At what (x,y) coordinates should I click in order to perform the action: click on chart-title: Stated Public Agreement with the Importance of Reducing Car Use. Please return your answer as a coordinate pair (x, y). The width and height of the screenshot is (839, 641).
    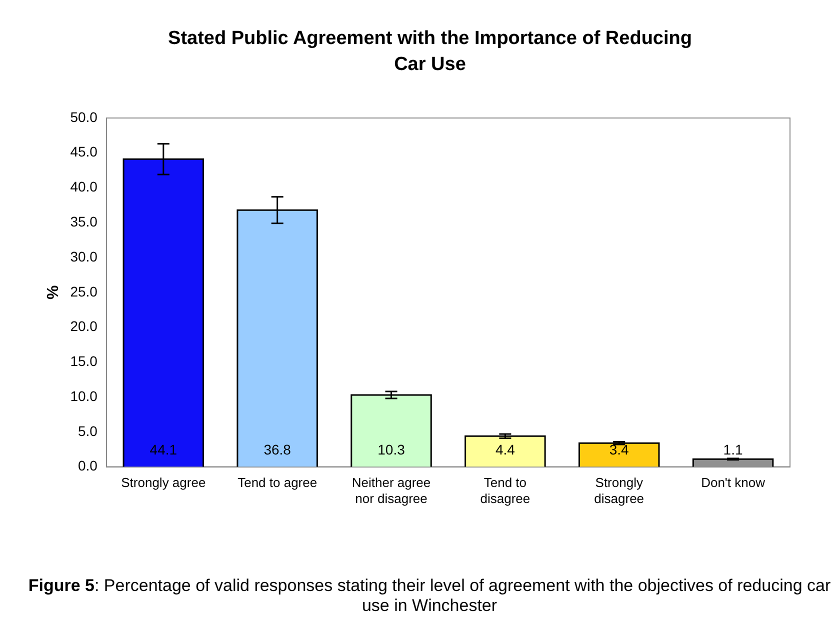
    Looking at the image, I should click on (430, 52).